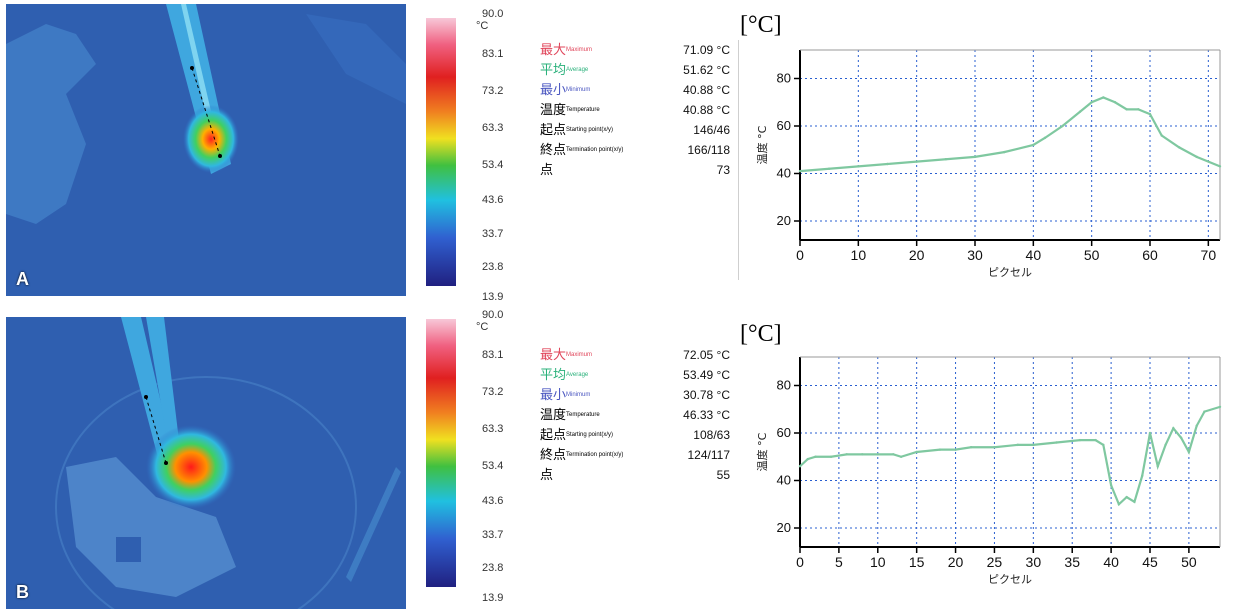 The image size is (1245, 610). I want to click on series-line, so click(1010, 134).